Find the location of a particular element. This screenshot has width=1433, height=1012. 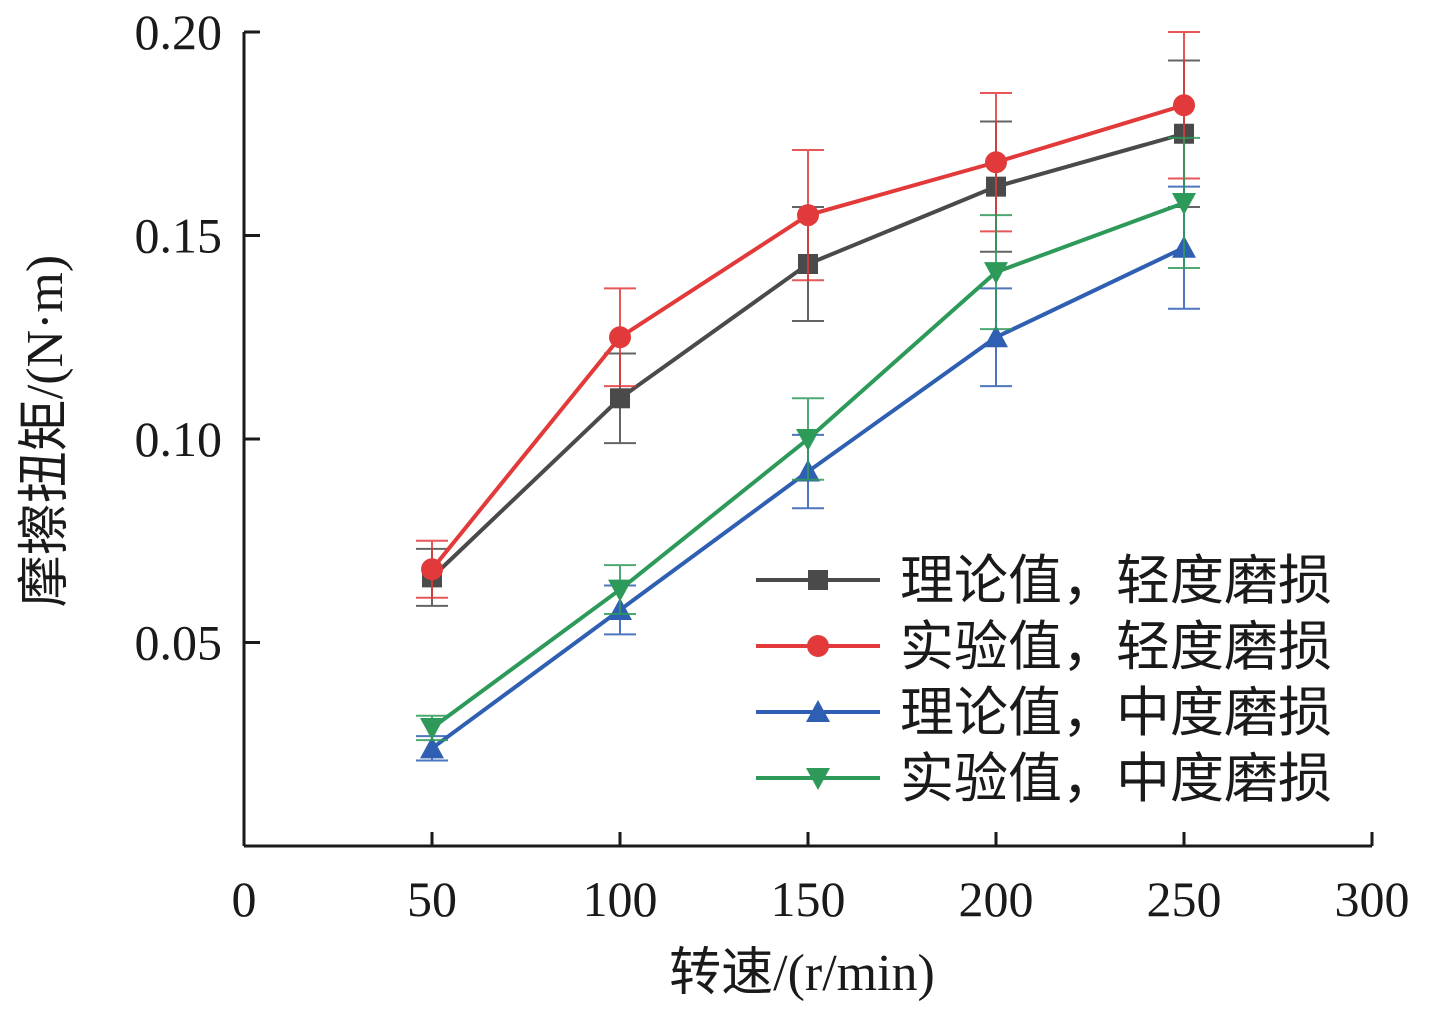

x-tick-label: 300 is located at coordinates (1372, 899).